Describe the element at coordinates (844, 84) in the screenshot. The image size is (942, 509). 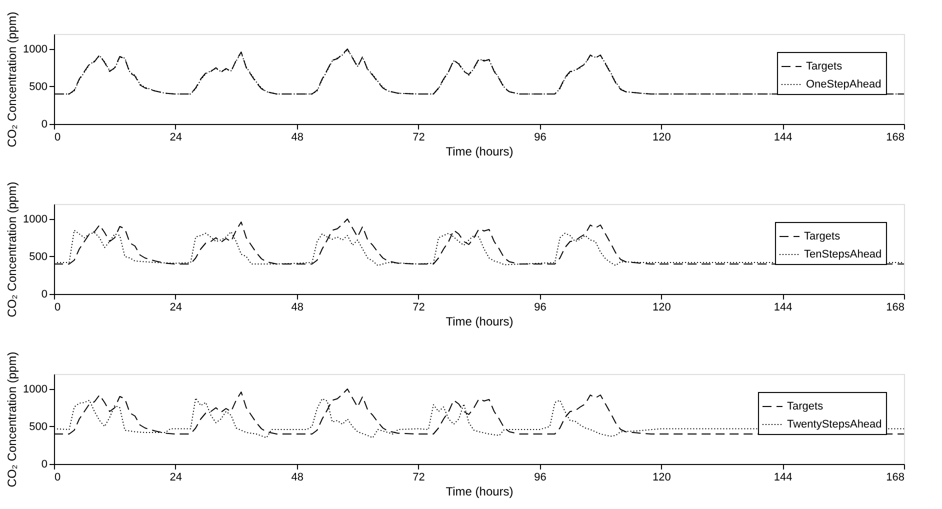
I see `legend-label: OneStepAhead` at that location.